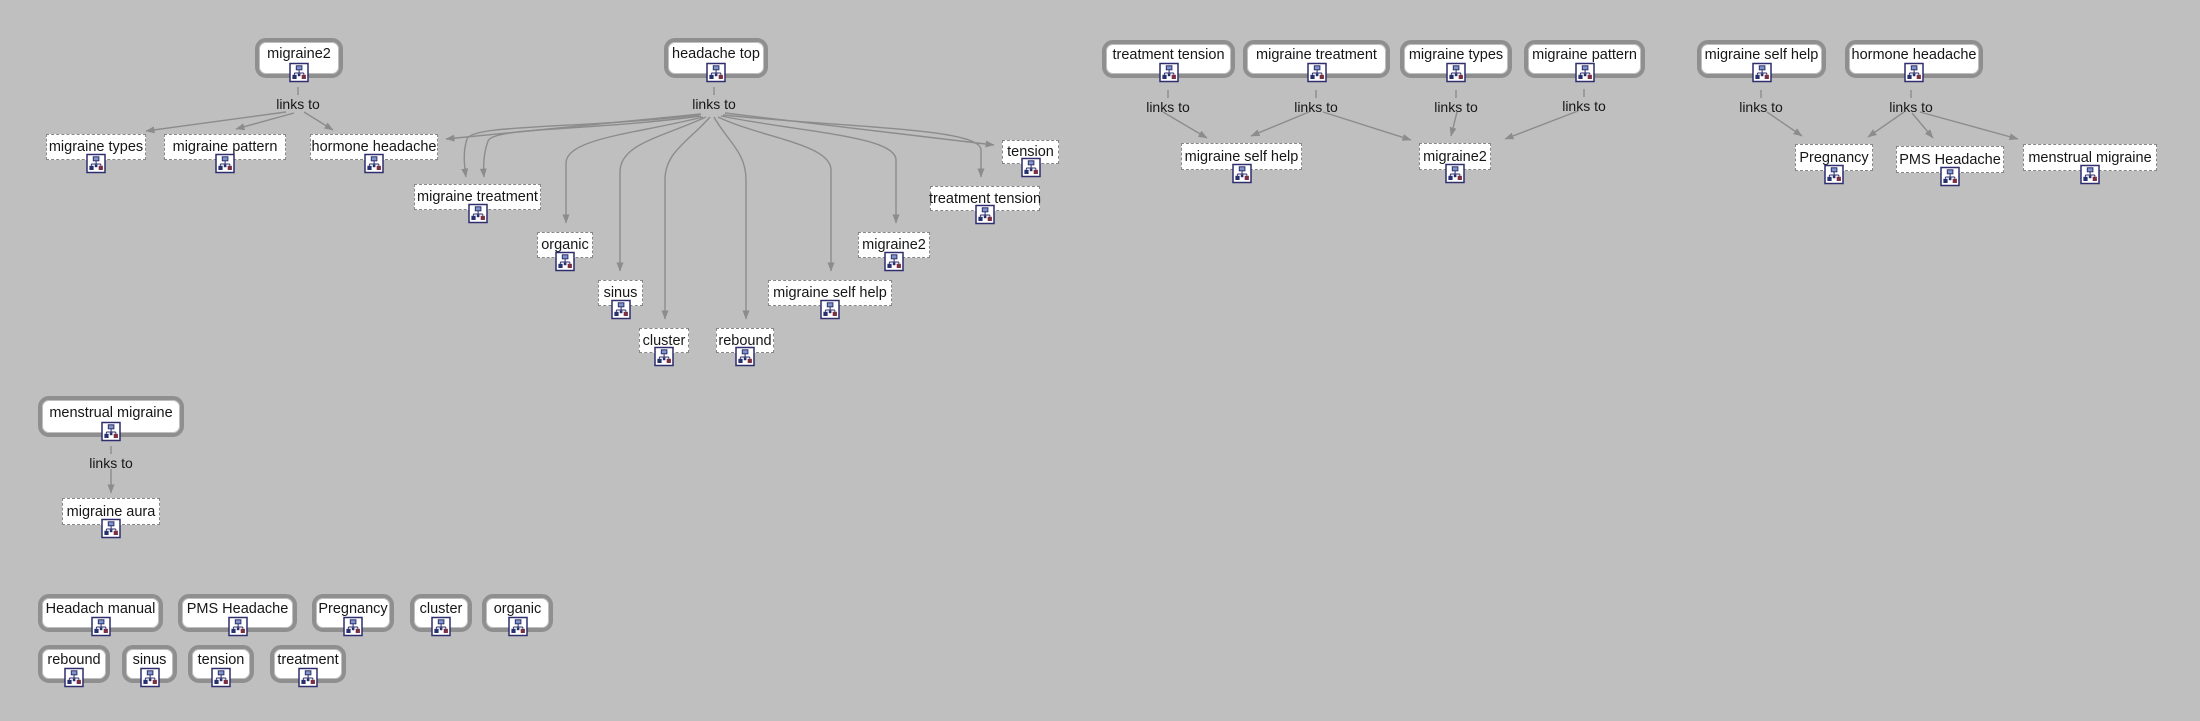 This screenshot has width=2200, height=721. Describe the element at coordinates (1914, 55) in the screenshot. I see `node-label: hormone headache` at that location.